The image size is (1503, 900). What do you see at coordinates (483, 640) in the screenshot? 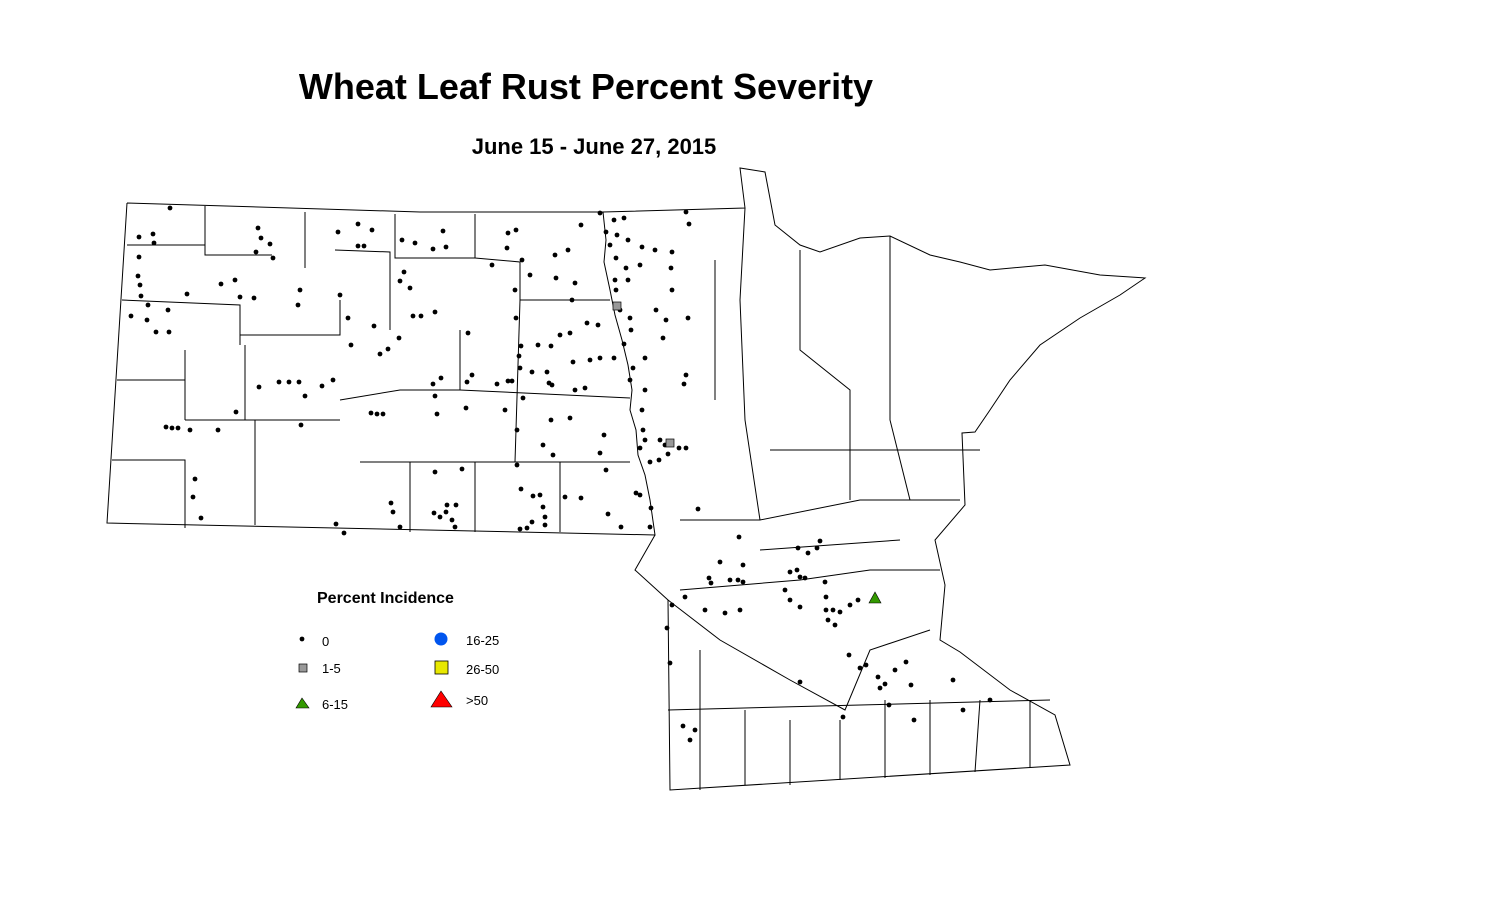
I see `legend-label-16-25: 16-25` at bounding box center [483, 640].